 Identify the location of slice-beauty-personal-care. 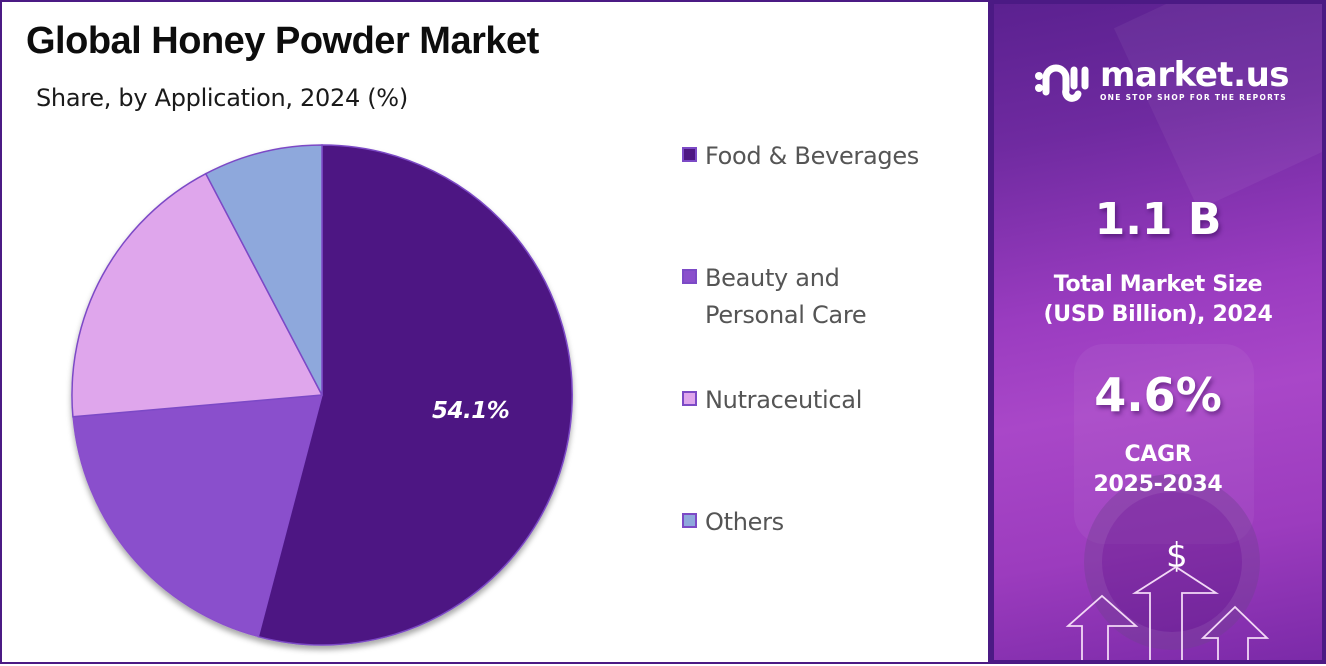
(197, 516).